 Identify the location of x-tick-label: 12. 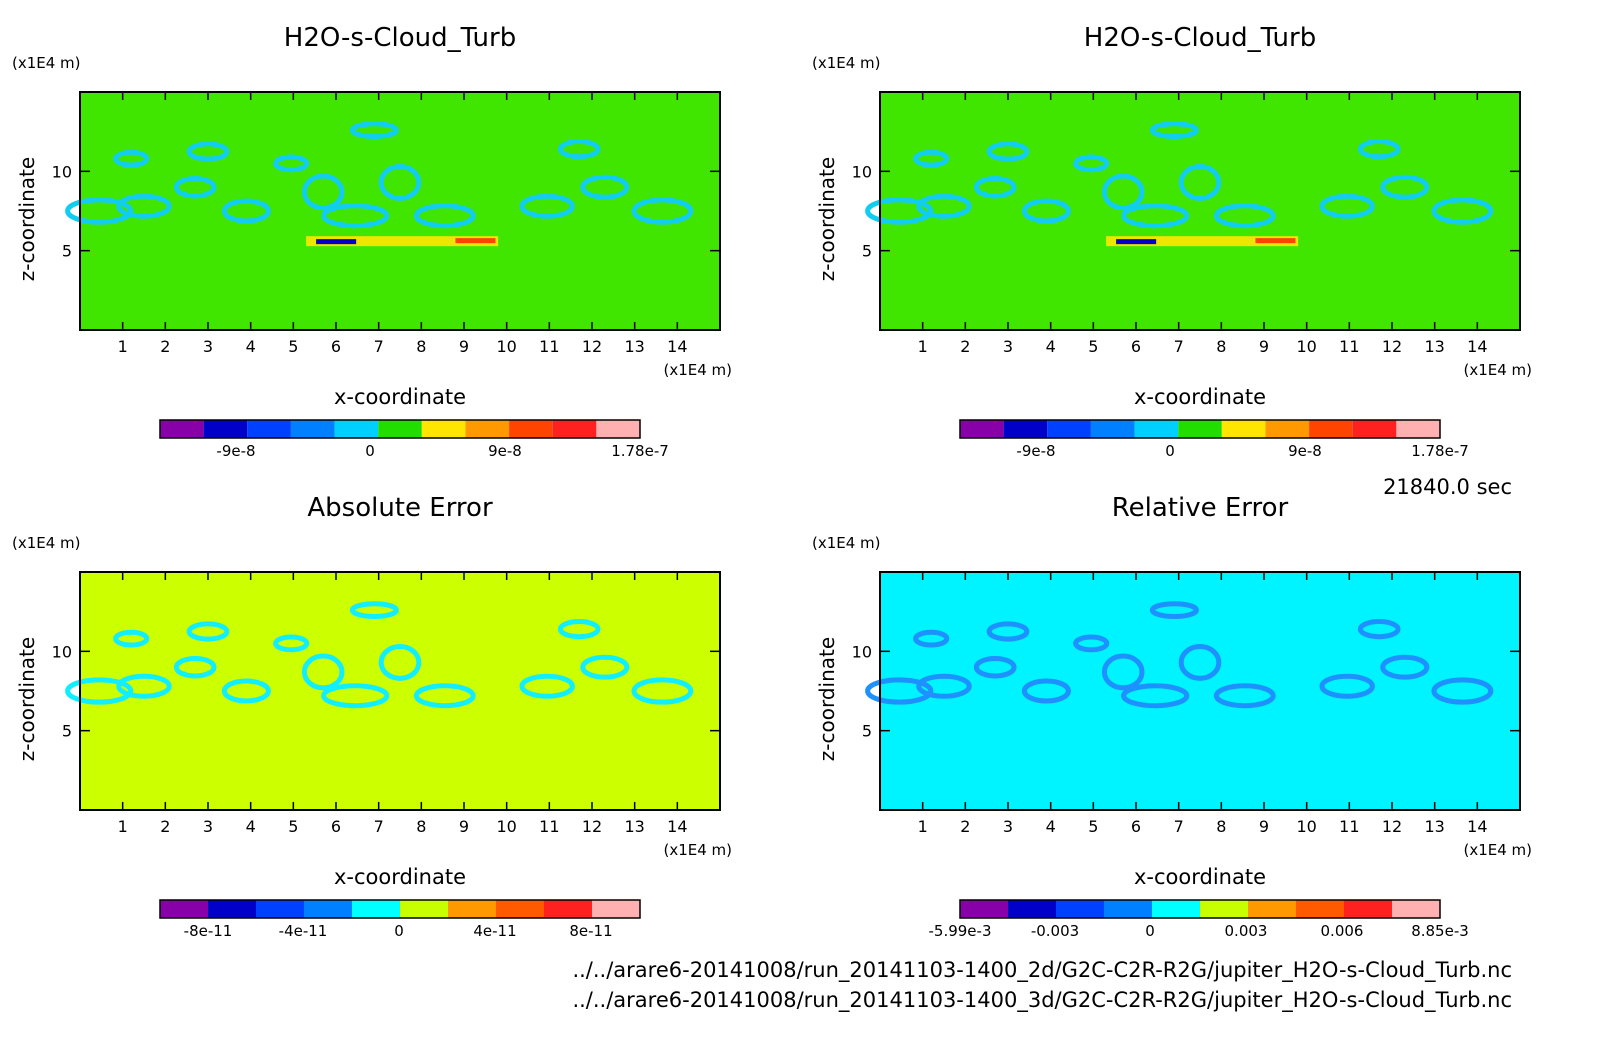
(592, 346).